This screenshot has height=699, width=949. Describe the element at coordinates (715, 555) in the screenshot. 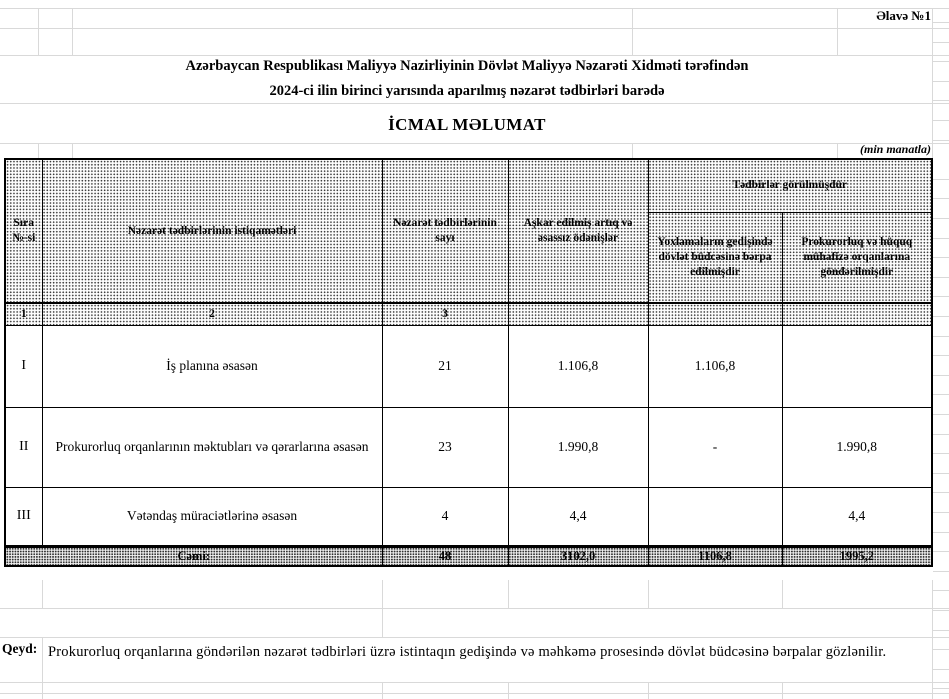

I see `total-restored-cell: 1106,8` at that location.